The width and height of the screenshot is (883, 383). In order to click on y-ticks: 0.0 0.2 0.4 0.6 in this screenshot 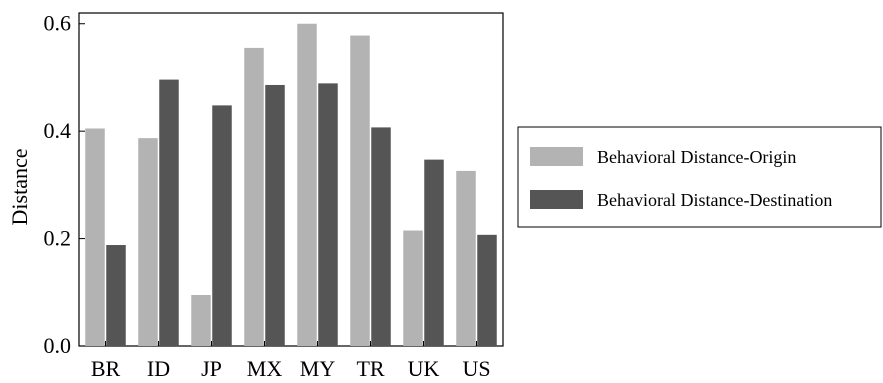, I will do `click(64, 184)`.